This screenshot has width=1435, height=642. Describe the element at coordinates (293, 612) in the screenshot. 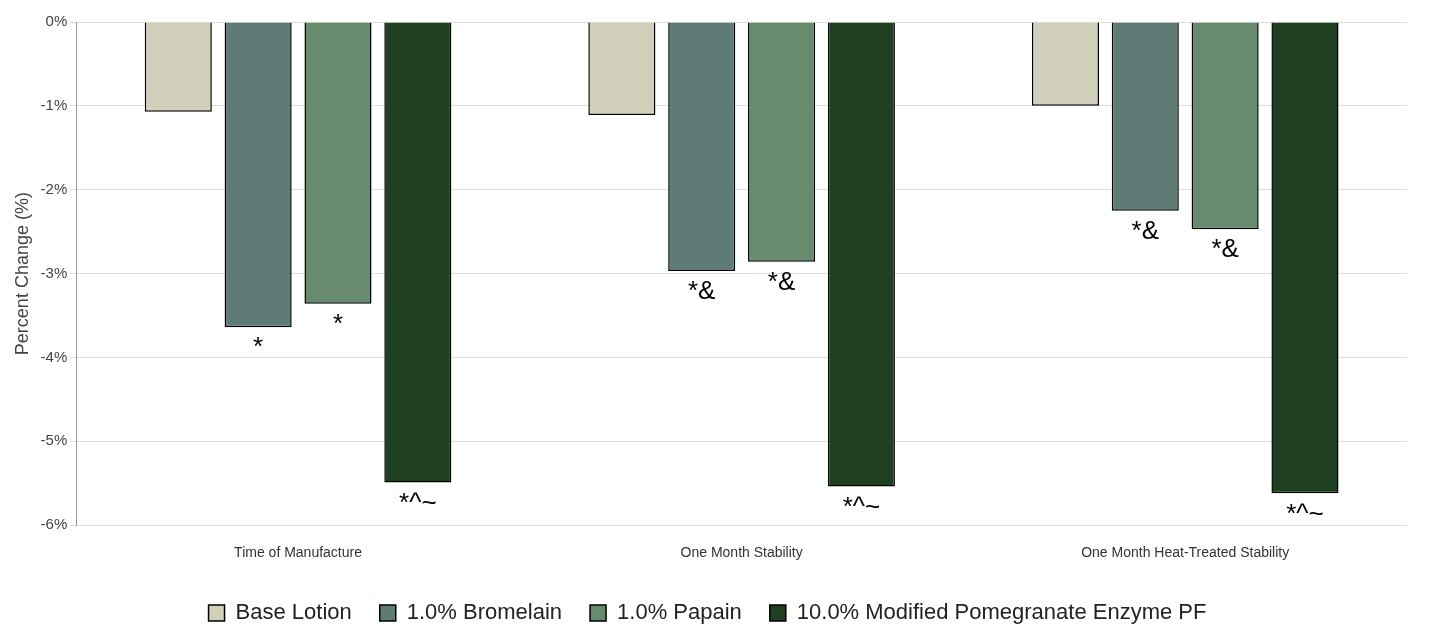

I see `legend-label: Base Lotion` at that location.